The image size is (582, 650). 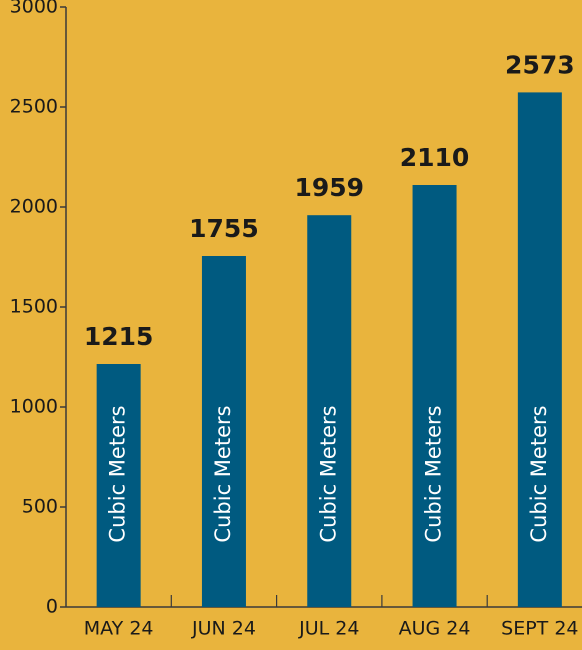 What do you see at coordinates (435, 629) in the screenshot?
I see `x-tick-label: AUG 24` at bounding box center [435, 629].